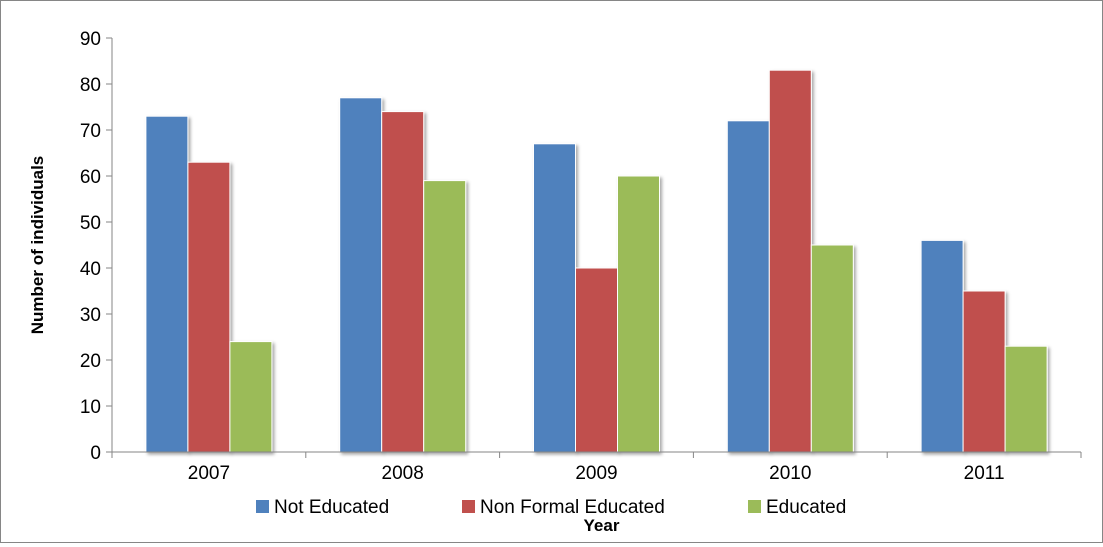  Describe the element at coordinates (1026, 399) in the screenshot. I see `bar-educated-2011` at that location.